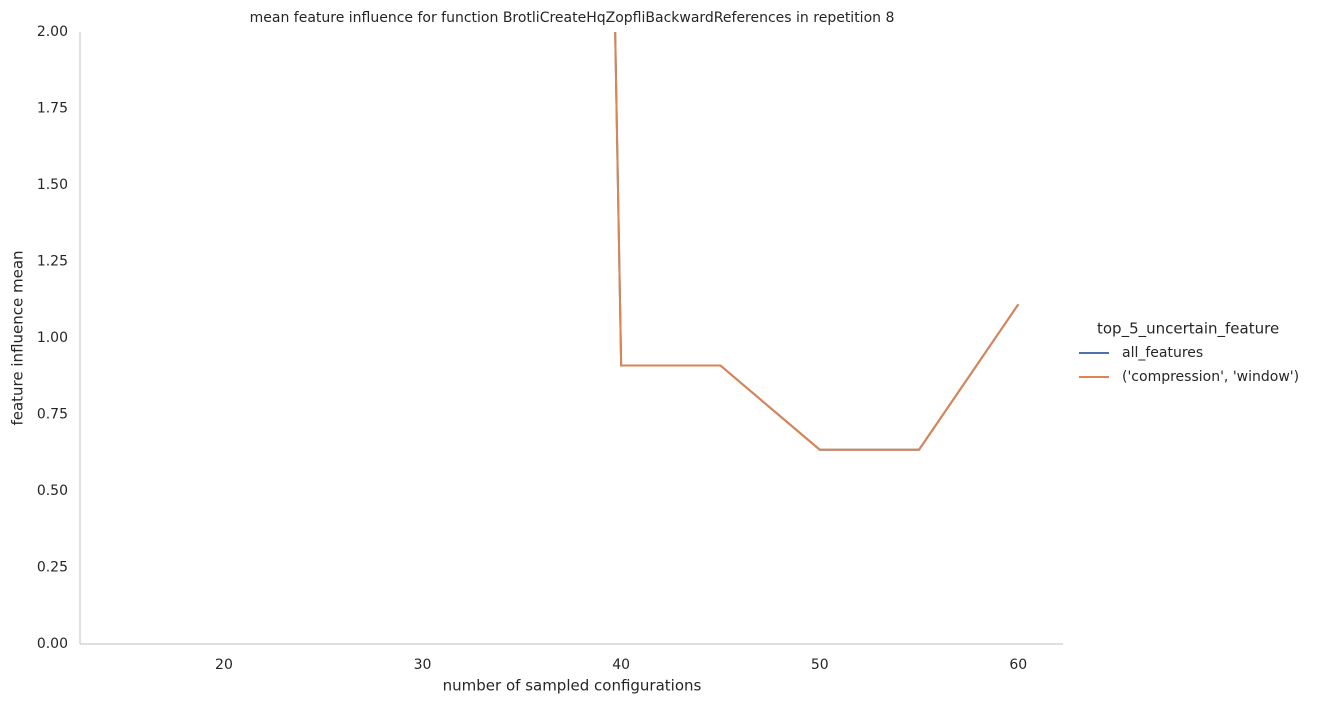  What do you see at coordinates (1018, 665) in the screenshot?
I see `x-tick-label: 60` at bounding box center [1018, 665].